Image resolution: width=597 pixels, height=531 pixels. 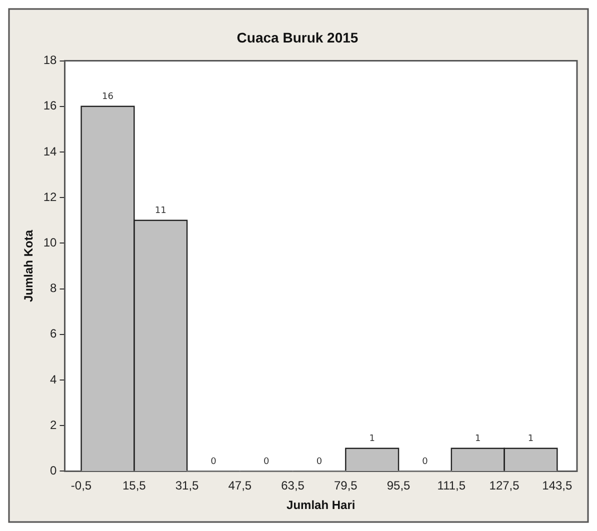 I want to click on x-tick-label: 47,5, so click(x=240, y=485).